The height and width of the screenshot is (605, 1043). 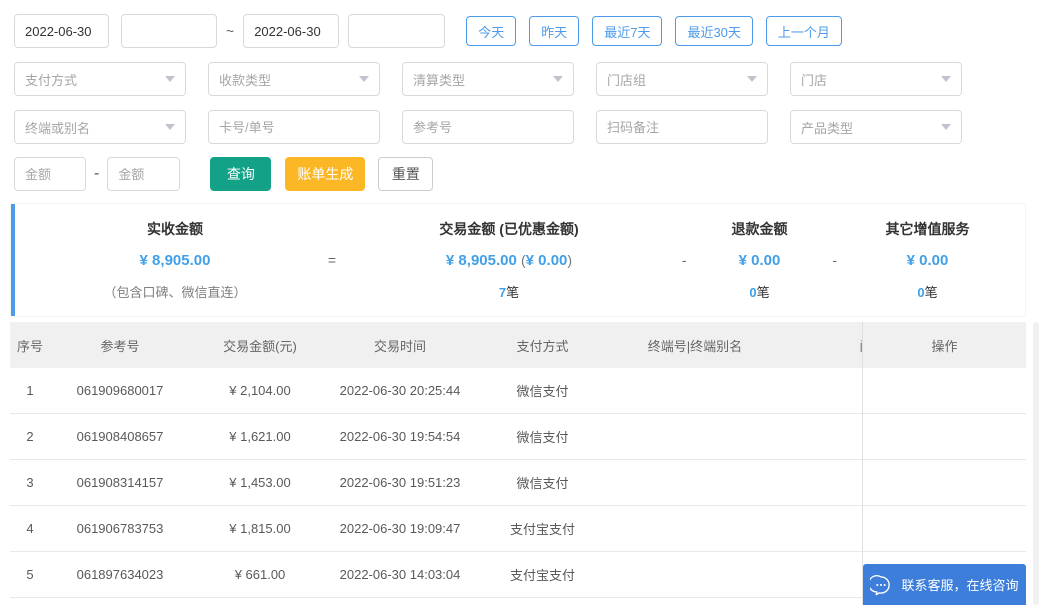 I want to click on cell-amount: ¥ 2,104.00, so click(x=260, y=390).